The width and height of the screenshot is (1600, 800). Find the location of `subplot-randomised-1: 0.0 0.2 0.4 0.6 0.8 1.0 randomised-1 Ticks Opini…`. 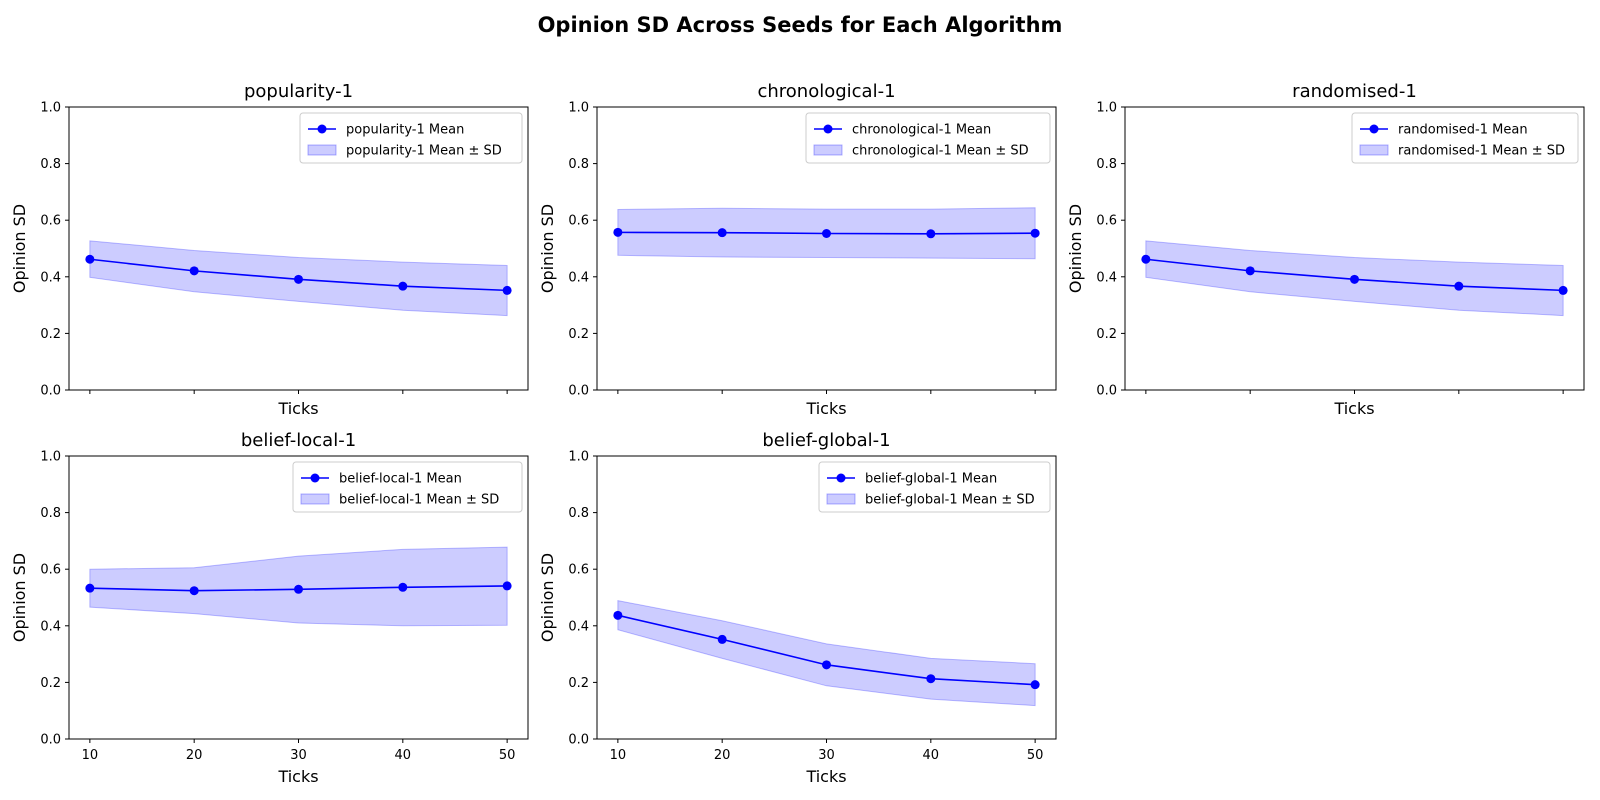

subplot-randomised-1: 0.0 0.2 0.4 0.6 0.8 1.0 randomised-1 Ticks Opini… is located at coordinates (1325, 249).